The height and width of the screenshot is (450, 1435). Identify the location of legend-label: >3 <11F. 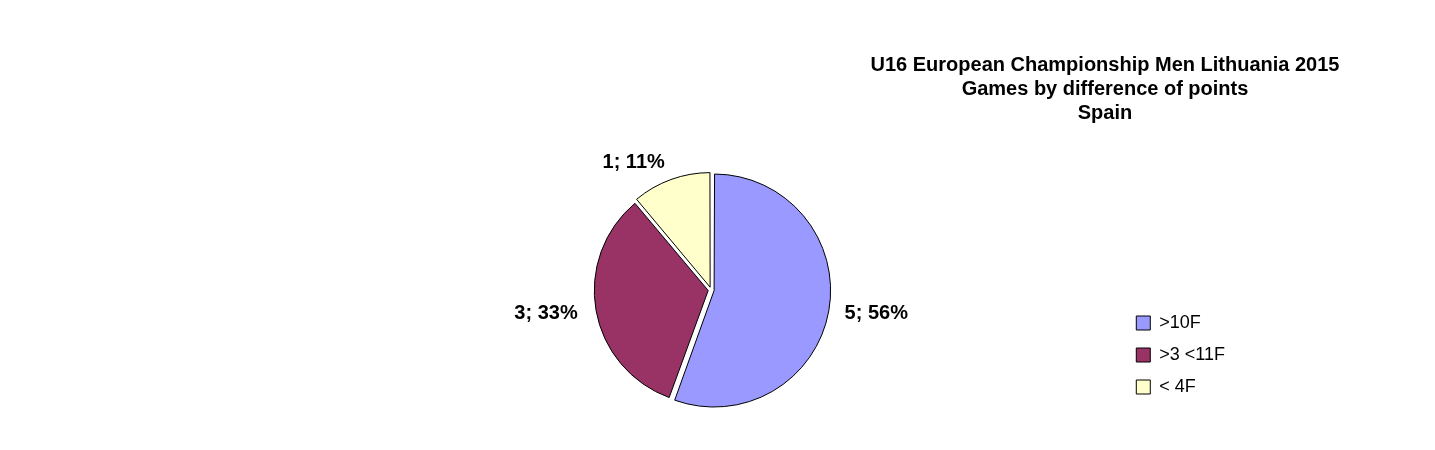
(1192, 353).